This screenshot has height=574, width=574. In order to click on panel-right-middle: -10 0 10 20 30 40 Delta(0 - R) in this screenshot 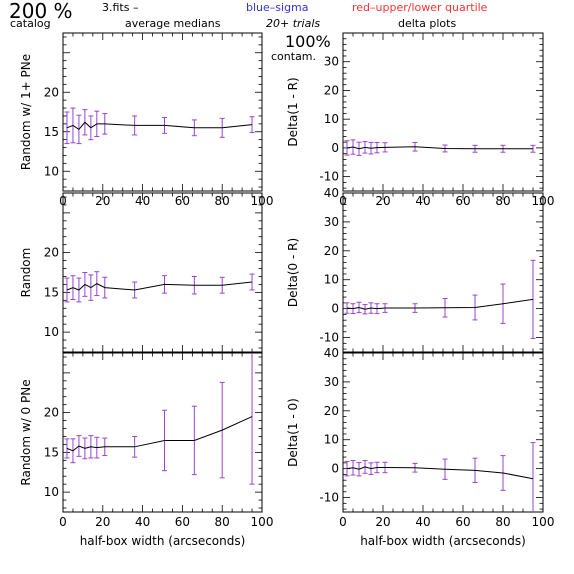, I will do `click(415, 269)`.